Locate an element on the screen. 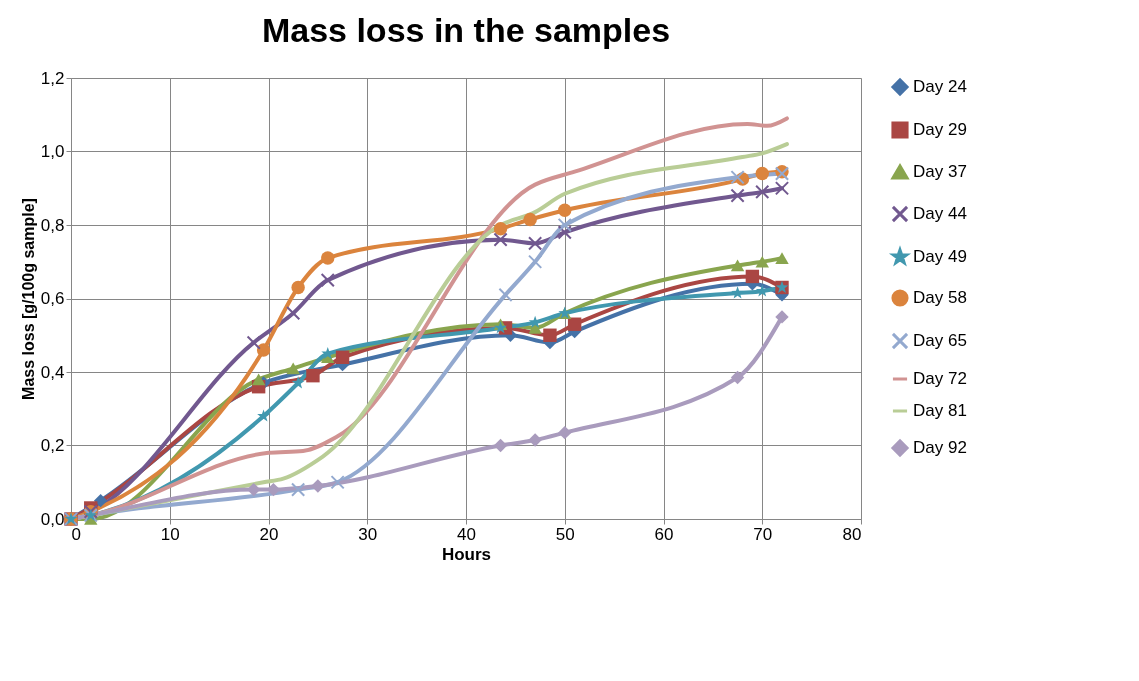 The width and height of the screenshot is (1139, 681). x-tick-label: 30 is located at coordinates (368, 534).